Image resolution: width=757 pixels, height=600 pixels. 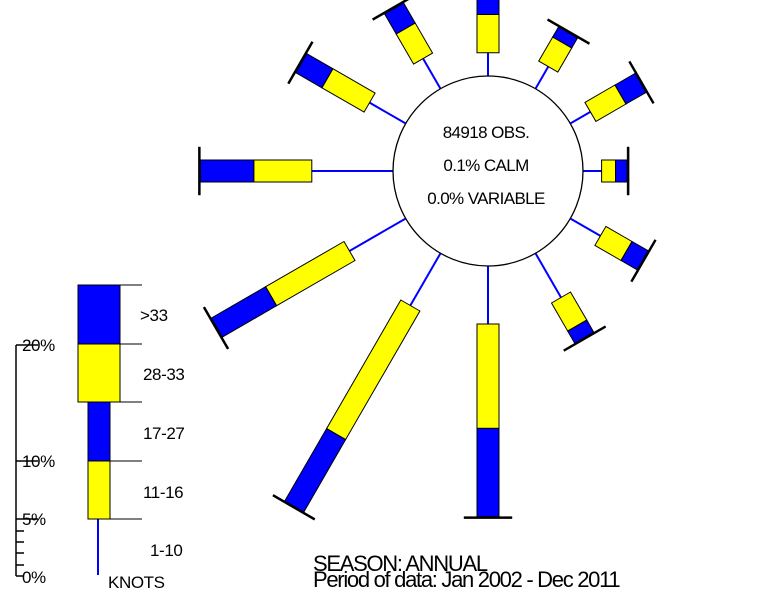 I want to click on speed-label-gt33: >33, so click(x=154, y=315).